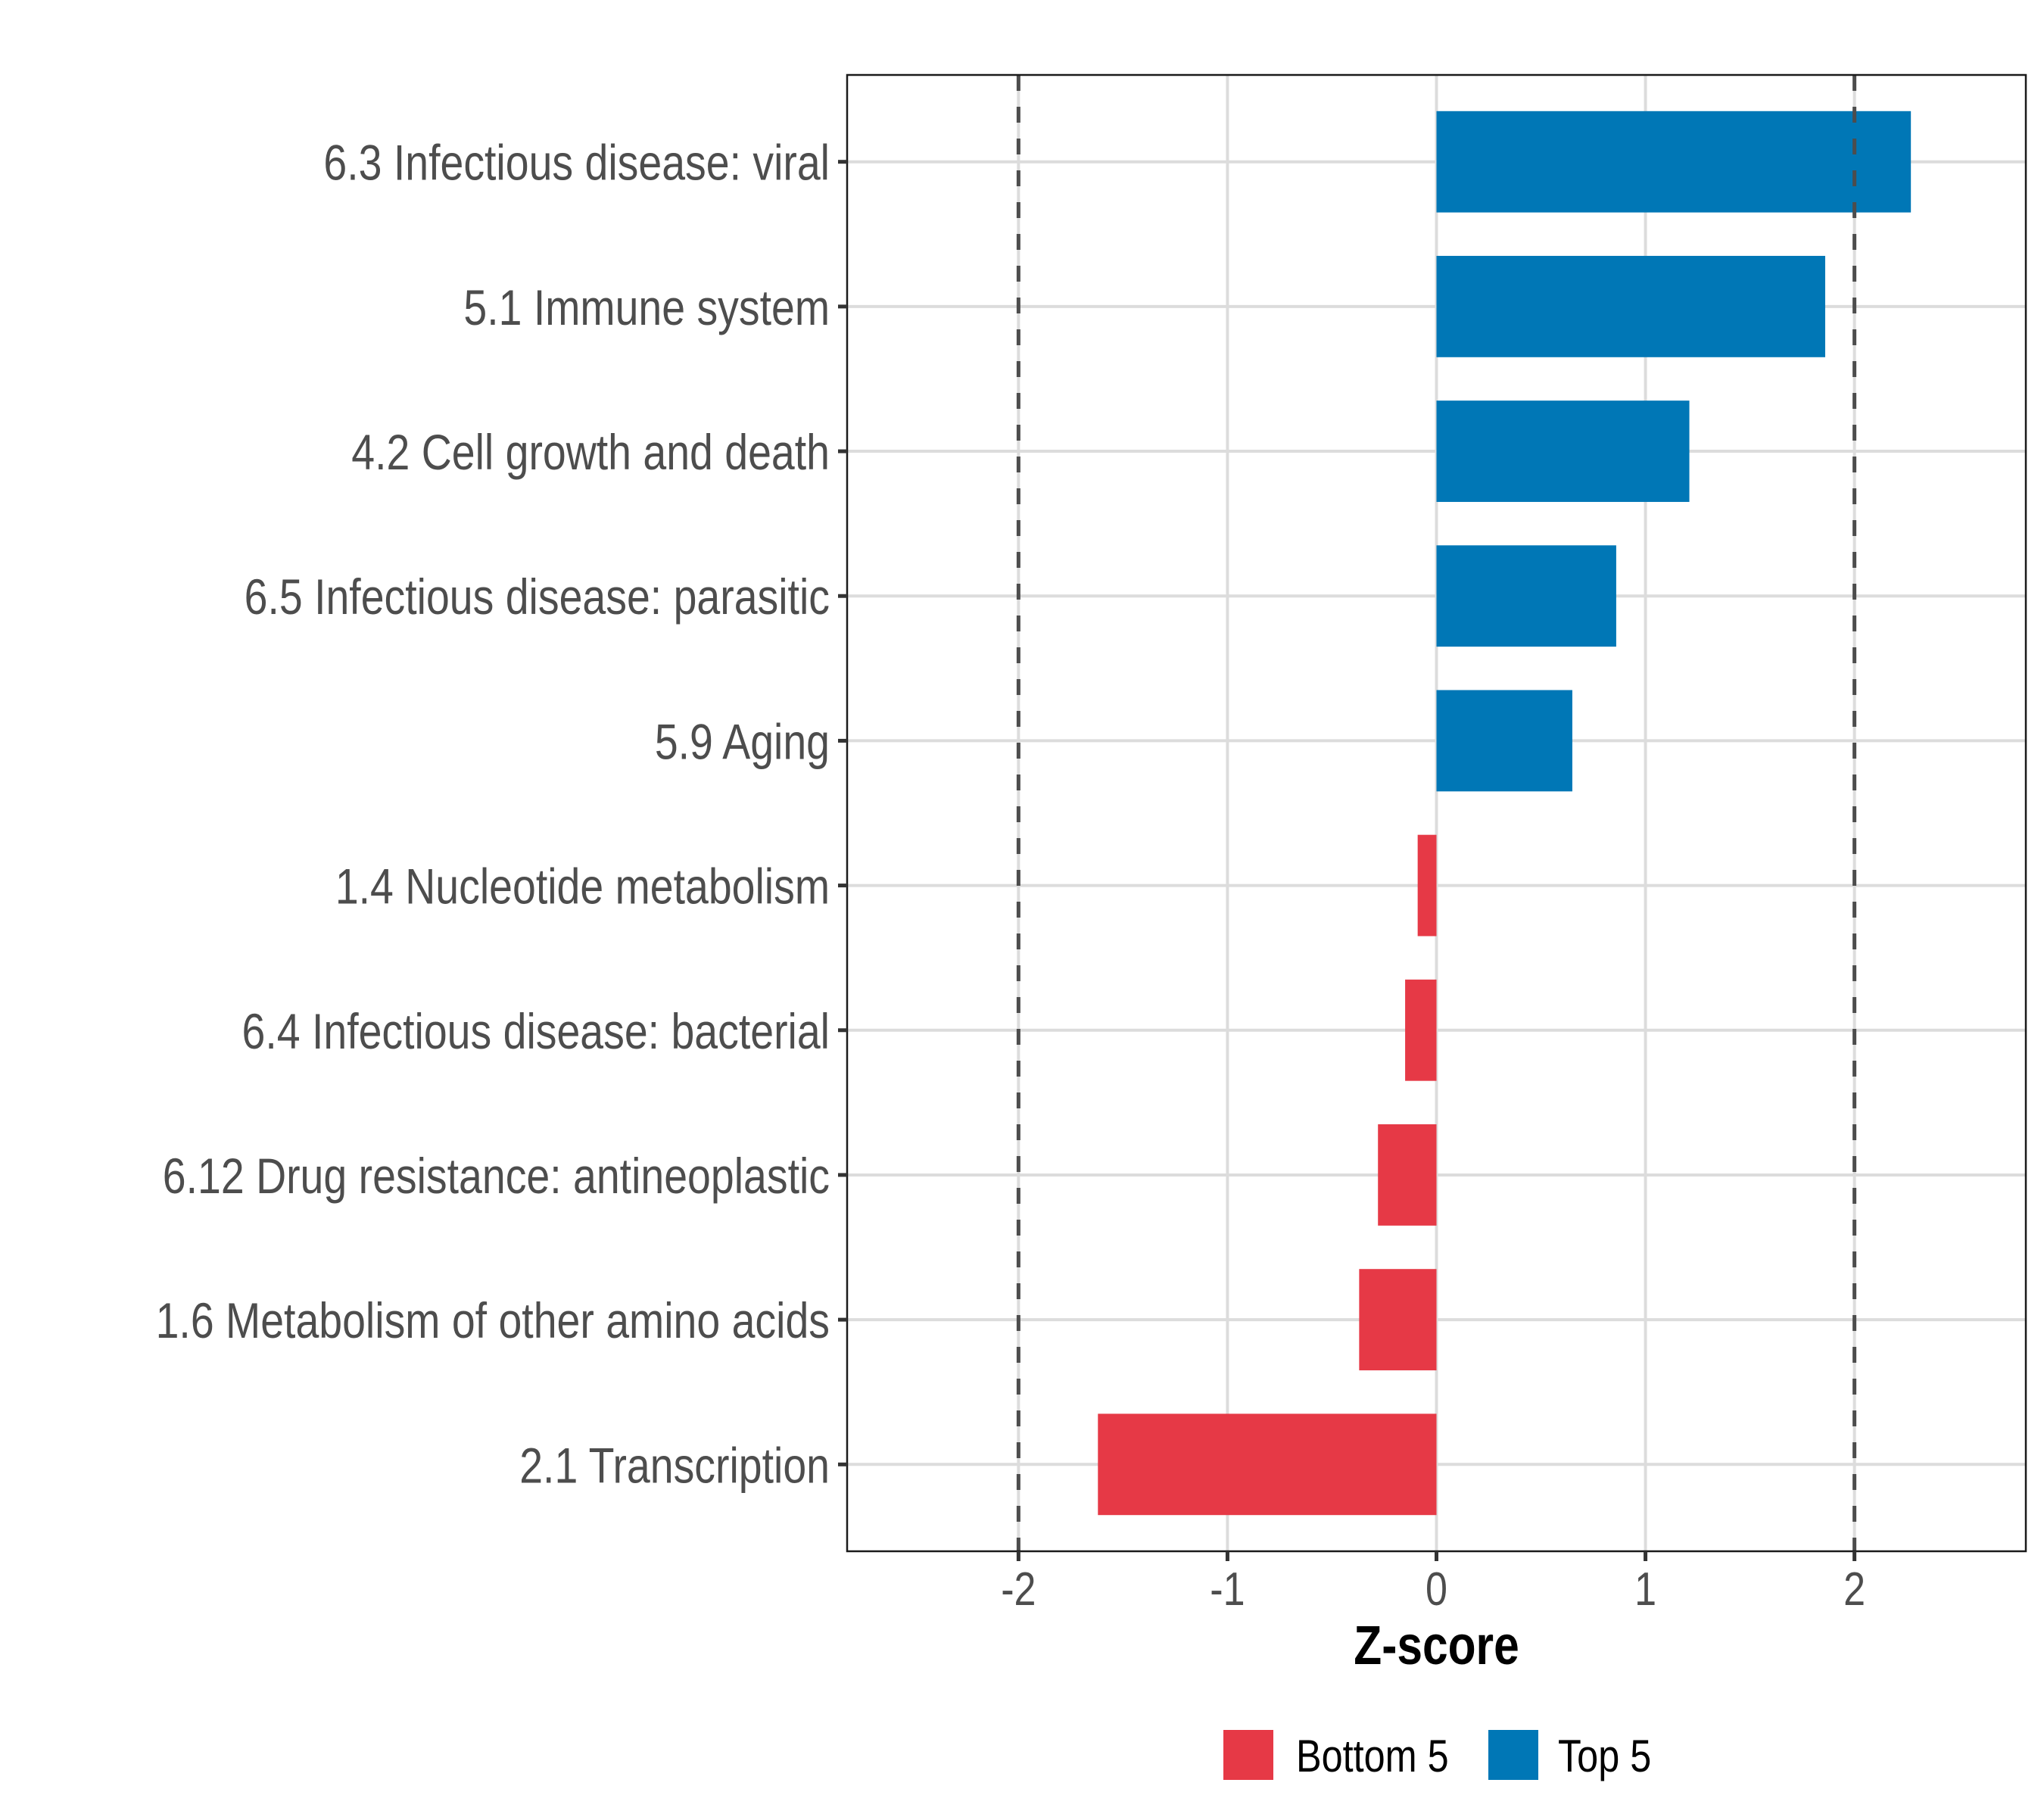 The width and height of the screenshot is (2044, 1817). Describe the element at coordinates (646, 307) in the screenshot. I see `y-tick-label: 5.1 Immune system` at that location.